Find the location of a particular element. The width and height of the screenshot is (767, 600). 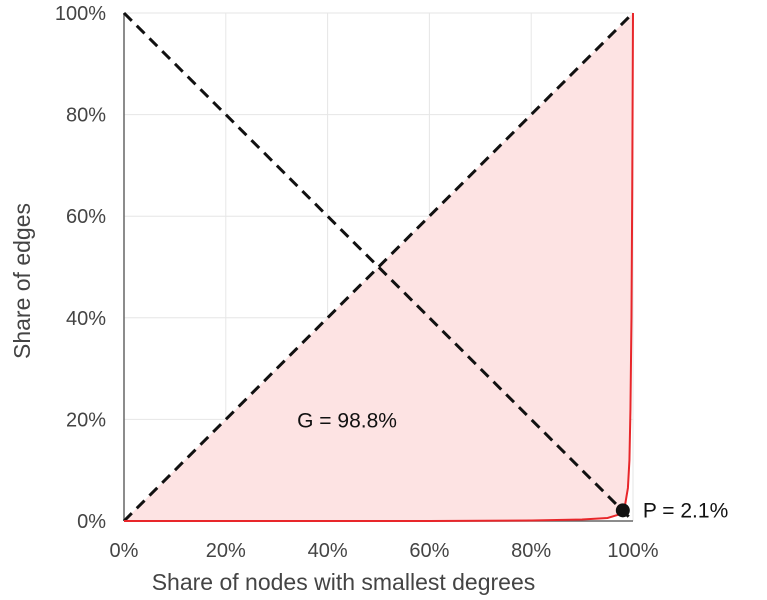

y-tick-label: 60% is located at coordinates (86, 217).